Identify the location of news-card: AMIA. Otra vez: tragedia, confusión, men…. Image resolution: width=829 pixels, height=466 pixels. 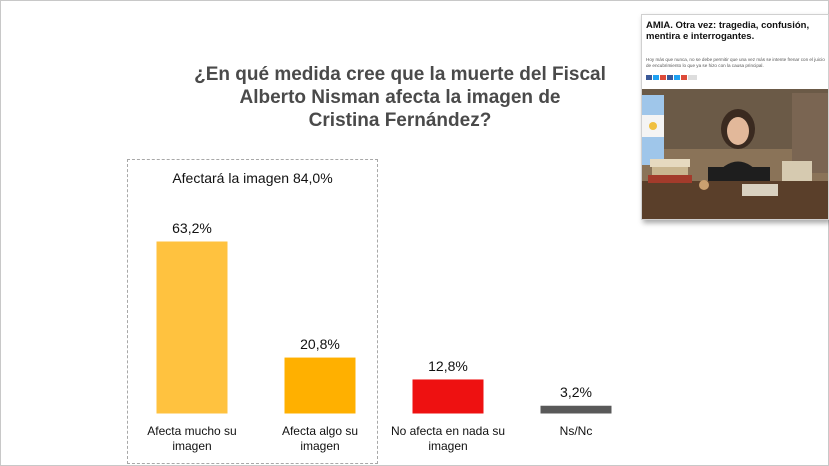
(735, 117).